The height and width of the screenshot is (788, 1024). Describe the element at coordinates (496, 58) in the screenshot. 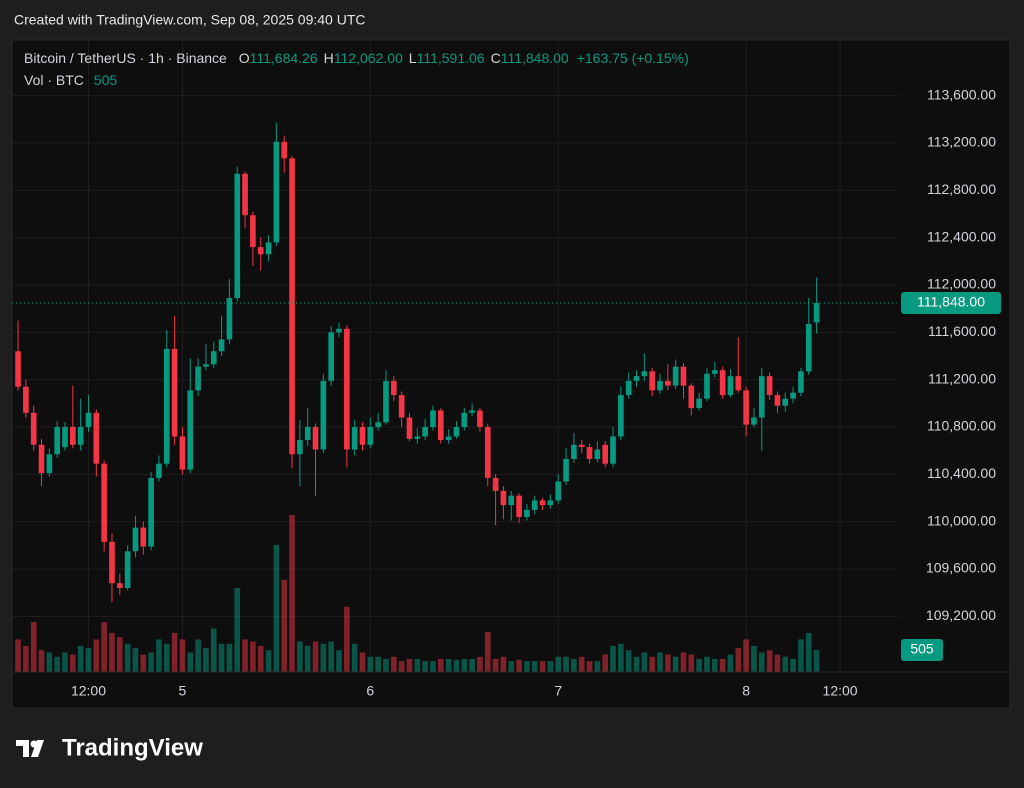

I see `legend-key: C` at that location.